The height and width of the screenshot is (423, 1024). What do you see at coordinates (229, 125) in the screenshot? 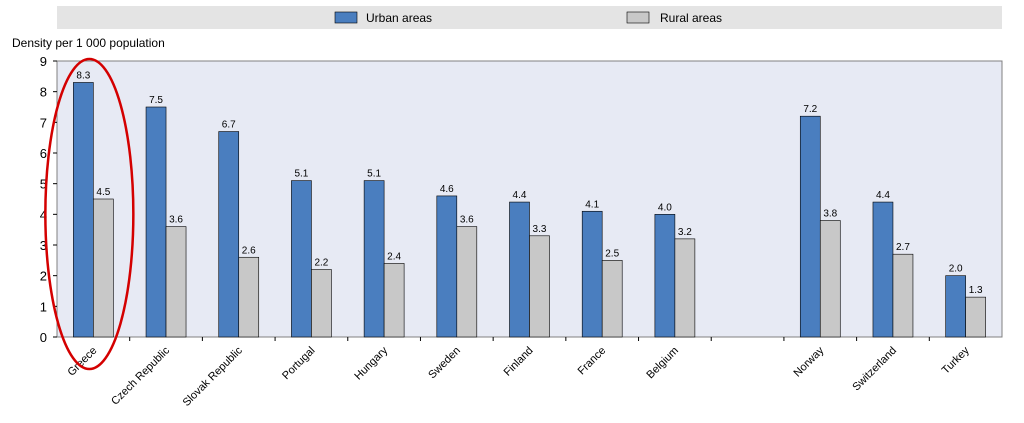
I see `data-label-urban: 6.7` at bounding box center [229, 125].